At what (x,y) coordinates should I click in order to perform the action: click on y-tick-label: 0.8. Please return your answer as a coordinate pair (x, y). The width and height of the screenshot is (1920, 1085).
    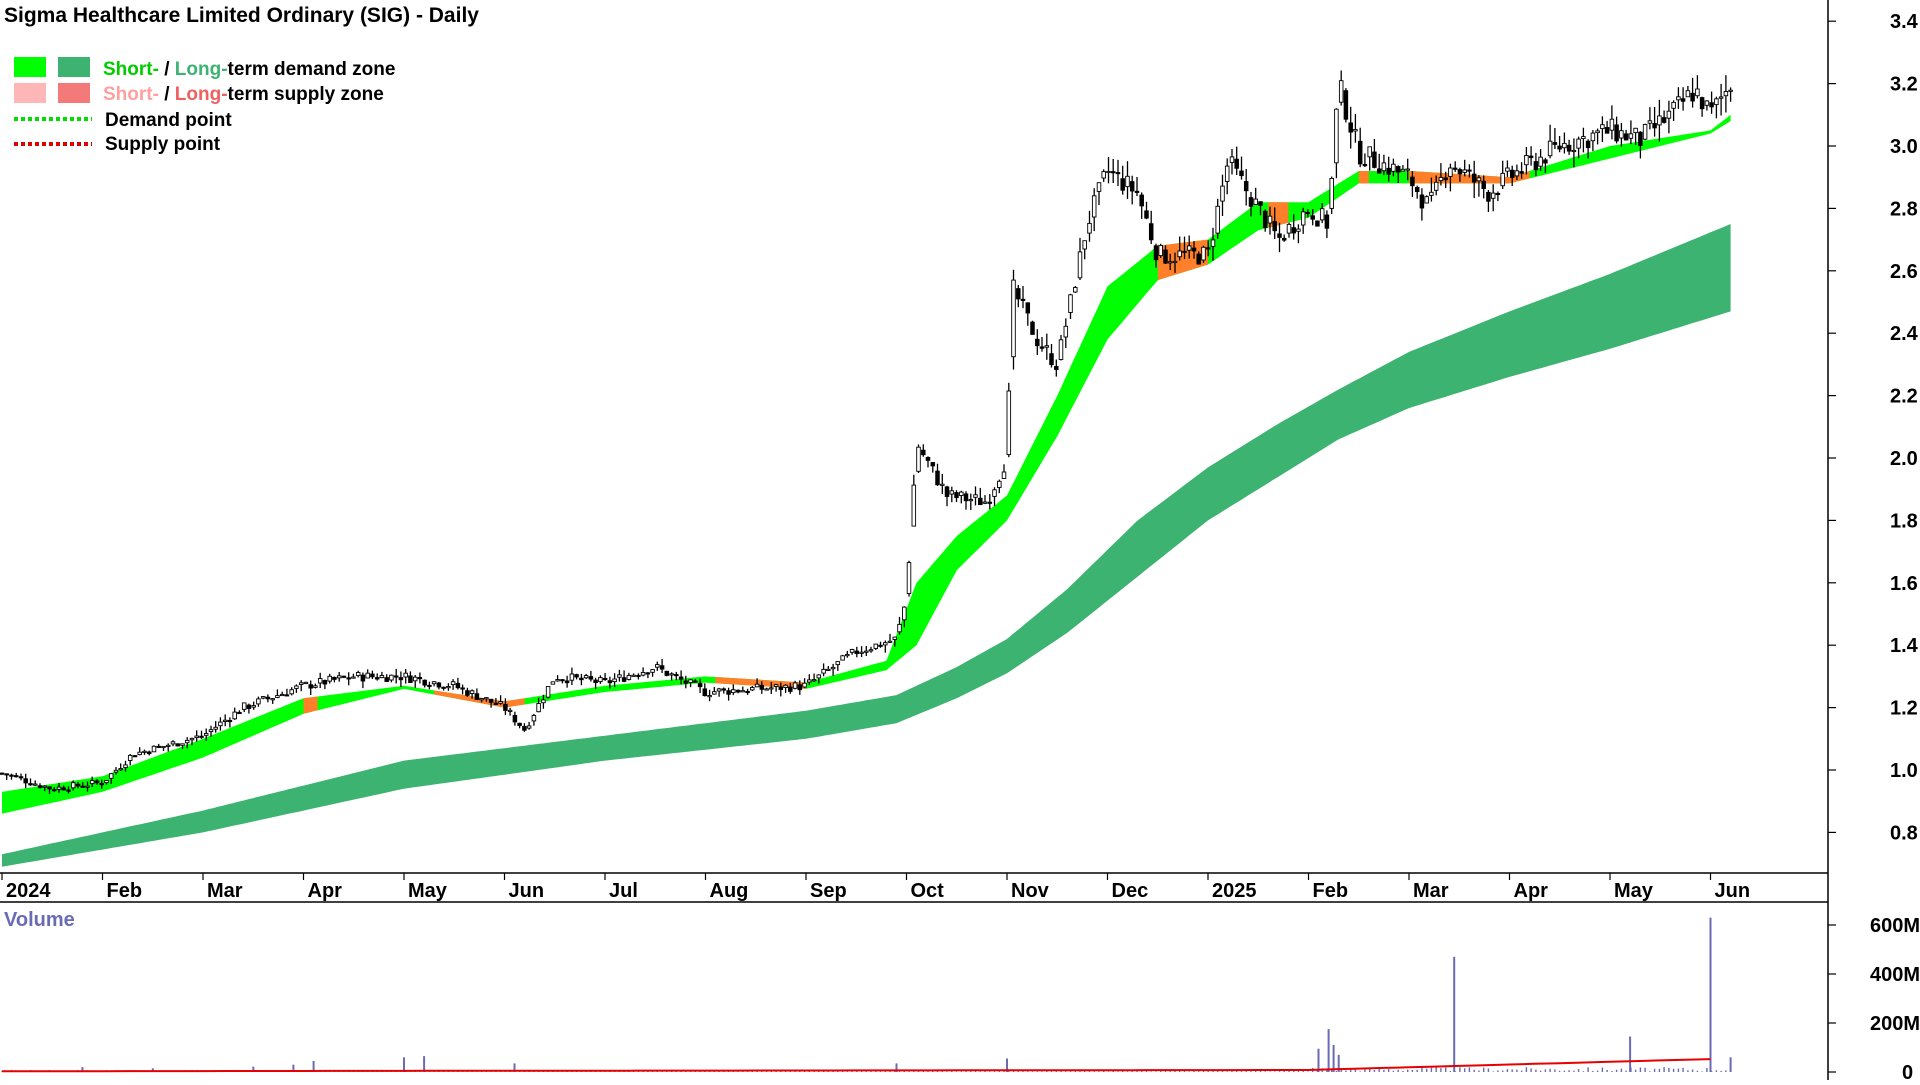
    Looking at the image, I should click on (1904, 833).